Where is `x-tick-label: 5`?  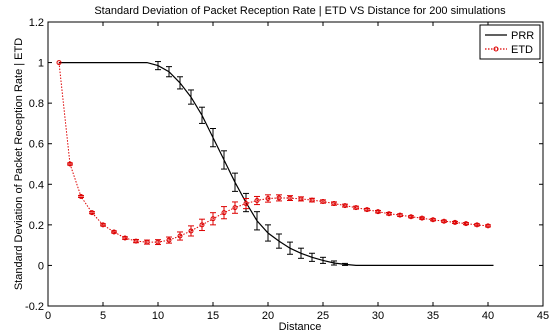
x-tick-label: 5 is located at coordinates (103, 316).